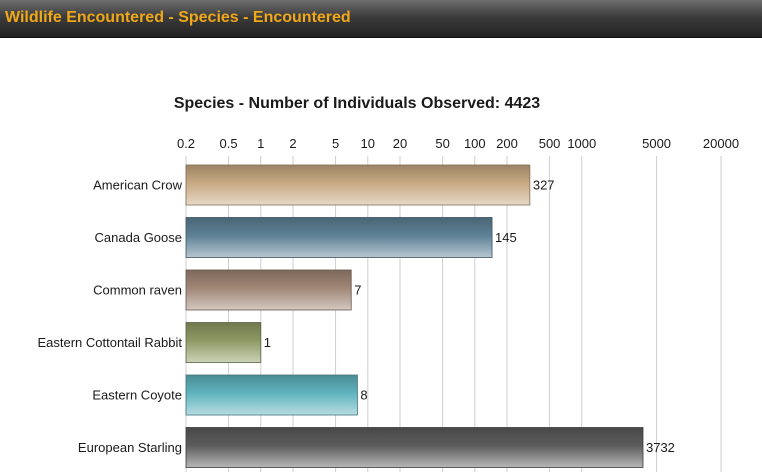  Describe the element at coordinates (414, 447) in the screenshot. I see `bar-european-starling` at that location.